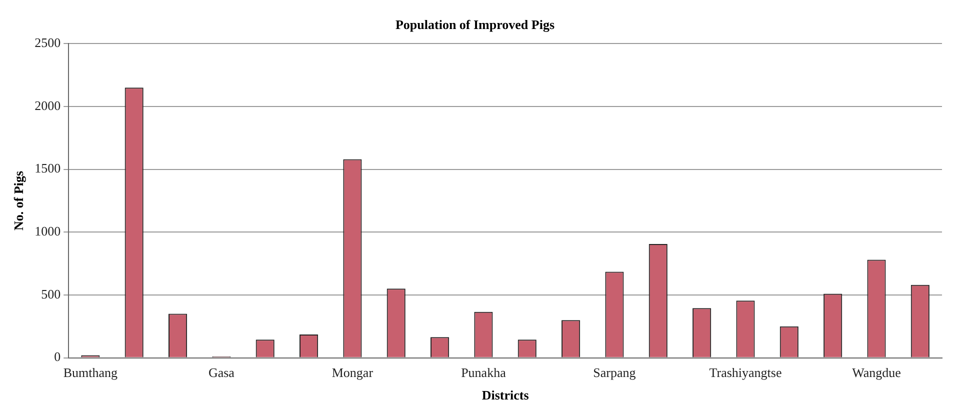 This screenshot has width=962, height=417. What do you see at coordinates (47, 168) in the screenshot?
I see `y-tick-label: 1500` at bounding box center [47, 168].